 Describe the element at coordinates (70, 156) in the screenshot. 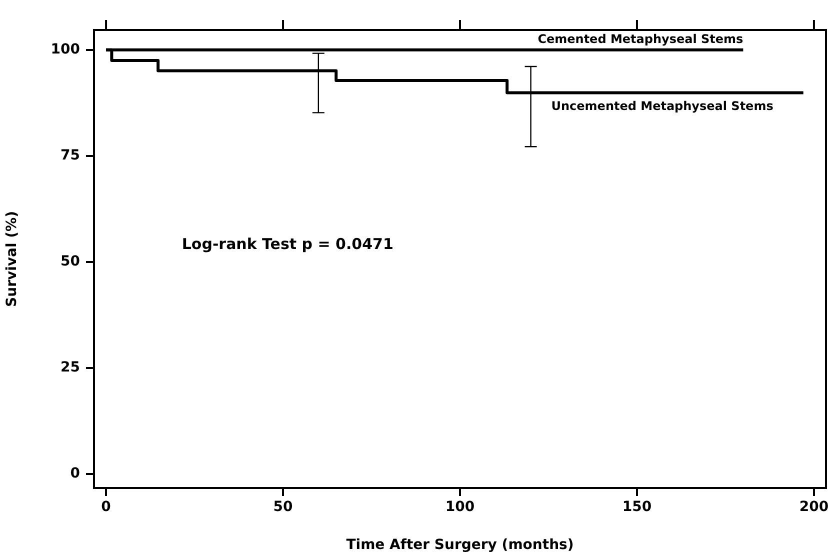

I see `y-tick-label: 75` at that location.